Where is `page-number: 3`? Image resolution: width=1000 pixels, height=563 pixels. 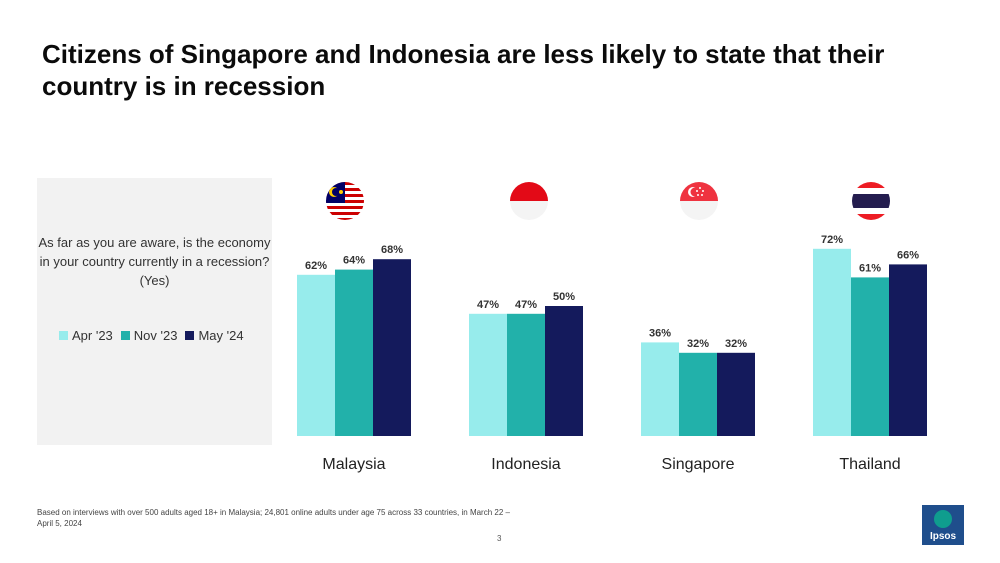 page-number: 3 is located at coordinates (499, 538).